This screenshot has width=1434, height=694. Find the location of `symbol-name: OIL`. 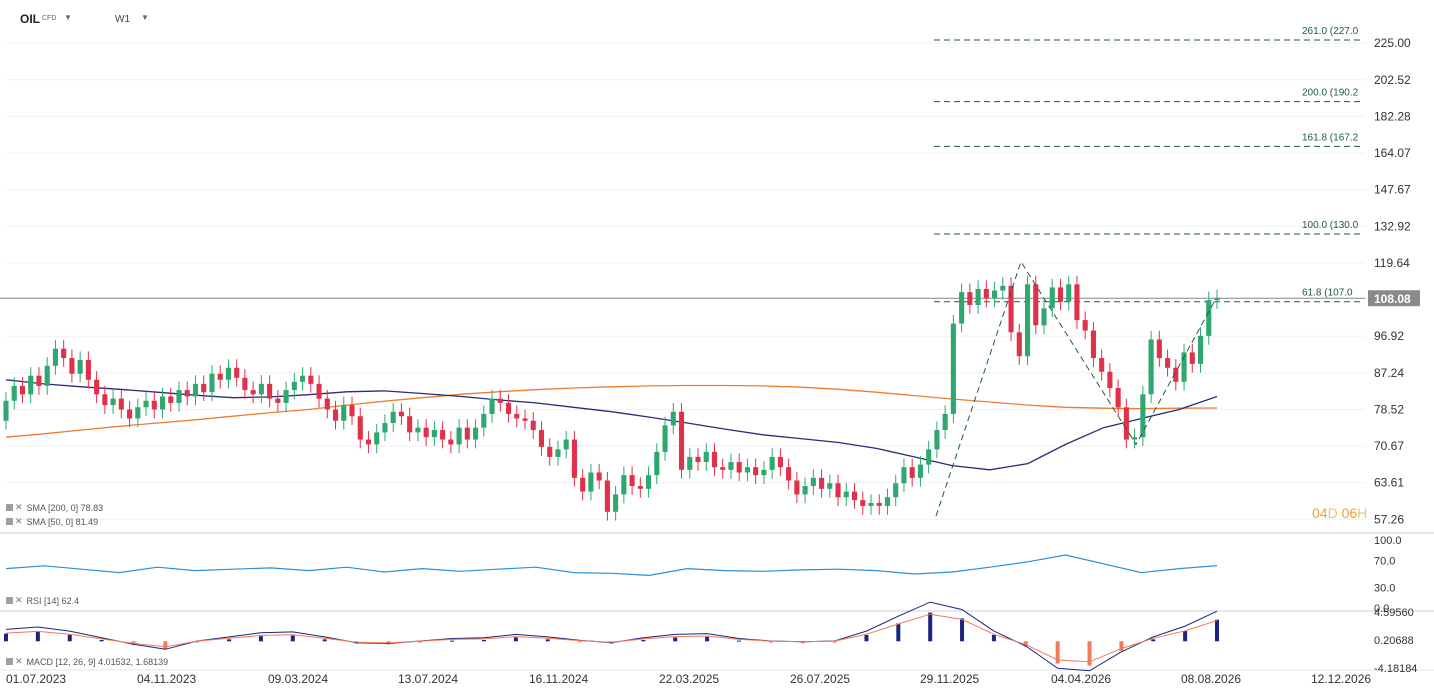

symbol-name: OIL is located at coordinates (30, 19).